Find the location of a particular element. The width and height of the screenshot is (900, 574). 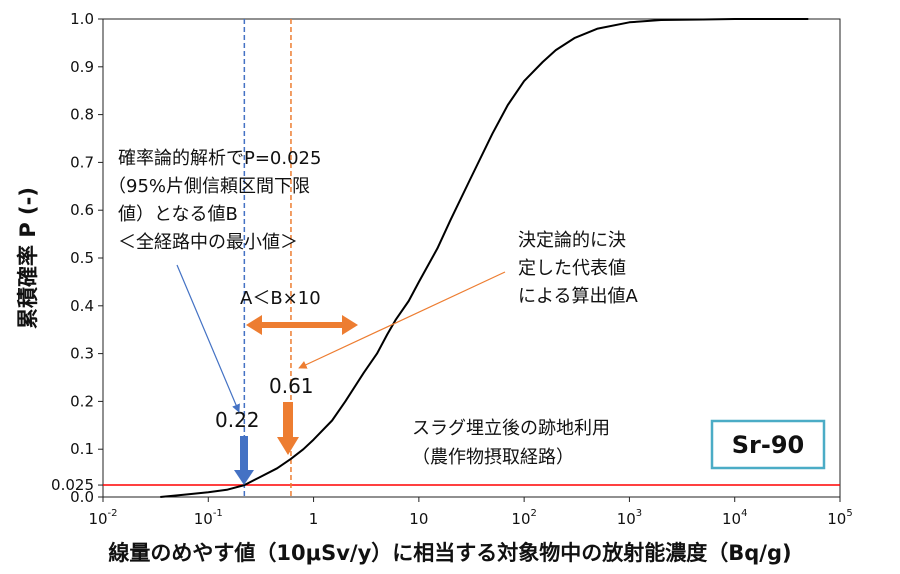

ratio-double-arrow is located at coordinates (302, 325).